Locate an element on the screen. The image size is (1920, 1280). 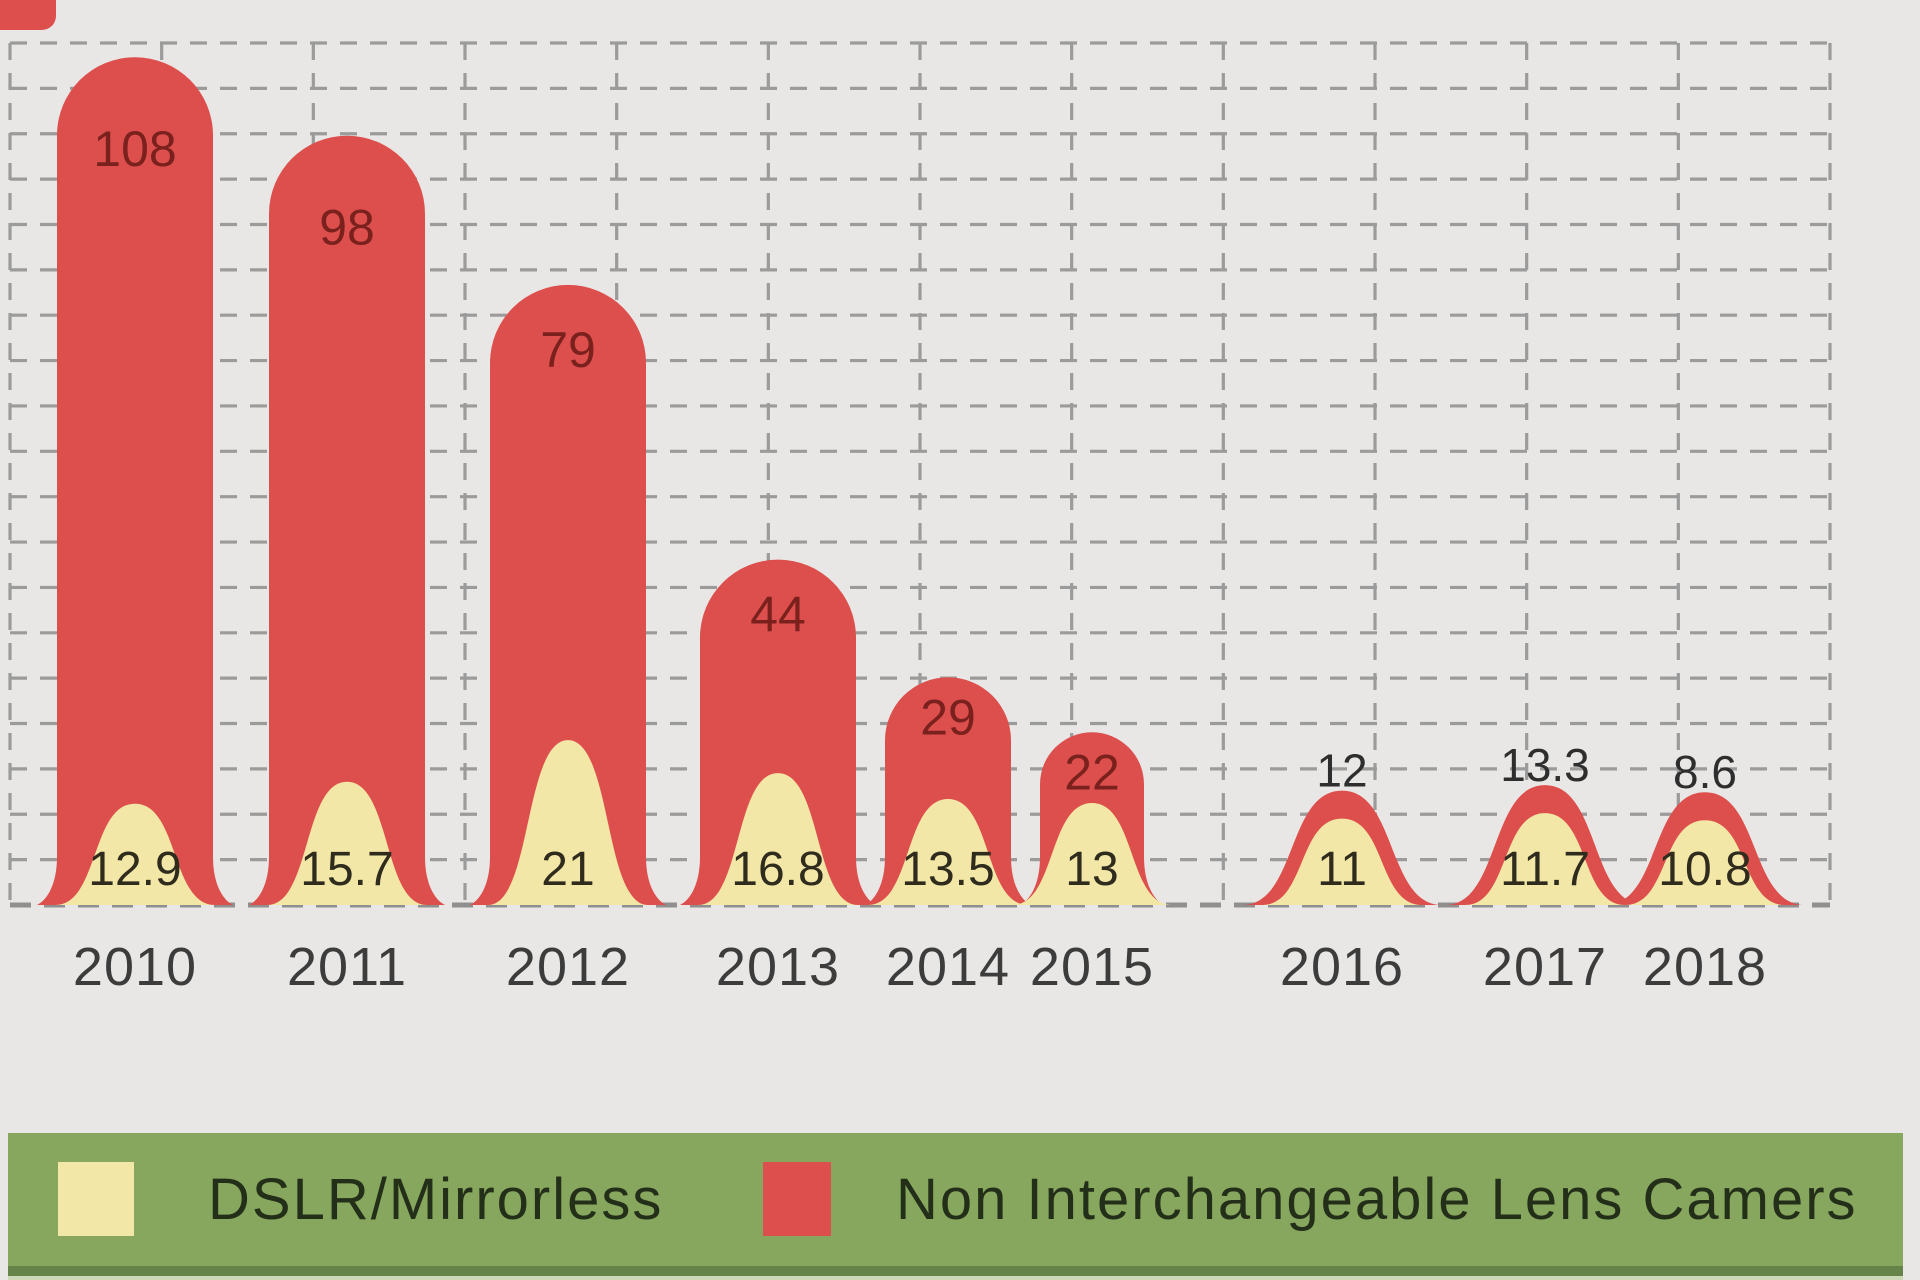
red-bar-2010 is located at coordinates (135, 481).